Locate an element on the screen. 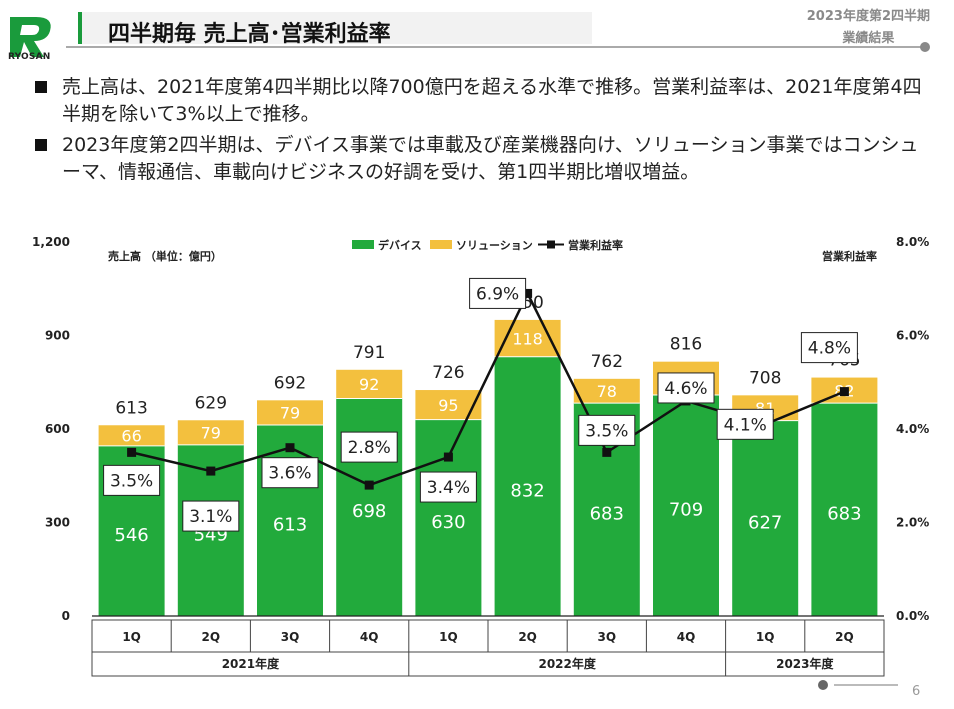 The image size is (954, 709). bar-solution-label: 92 is located at coordinates (369, 384).